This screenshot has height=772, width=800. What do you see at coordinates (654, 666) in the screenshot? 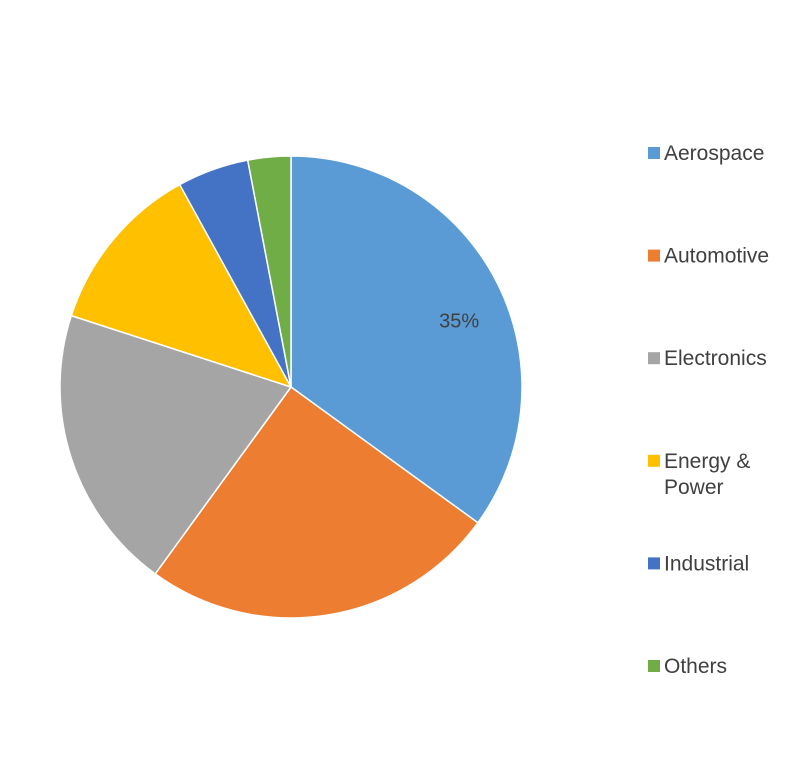
I see `legend-swatch-others` at bounding box center [654, 666].